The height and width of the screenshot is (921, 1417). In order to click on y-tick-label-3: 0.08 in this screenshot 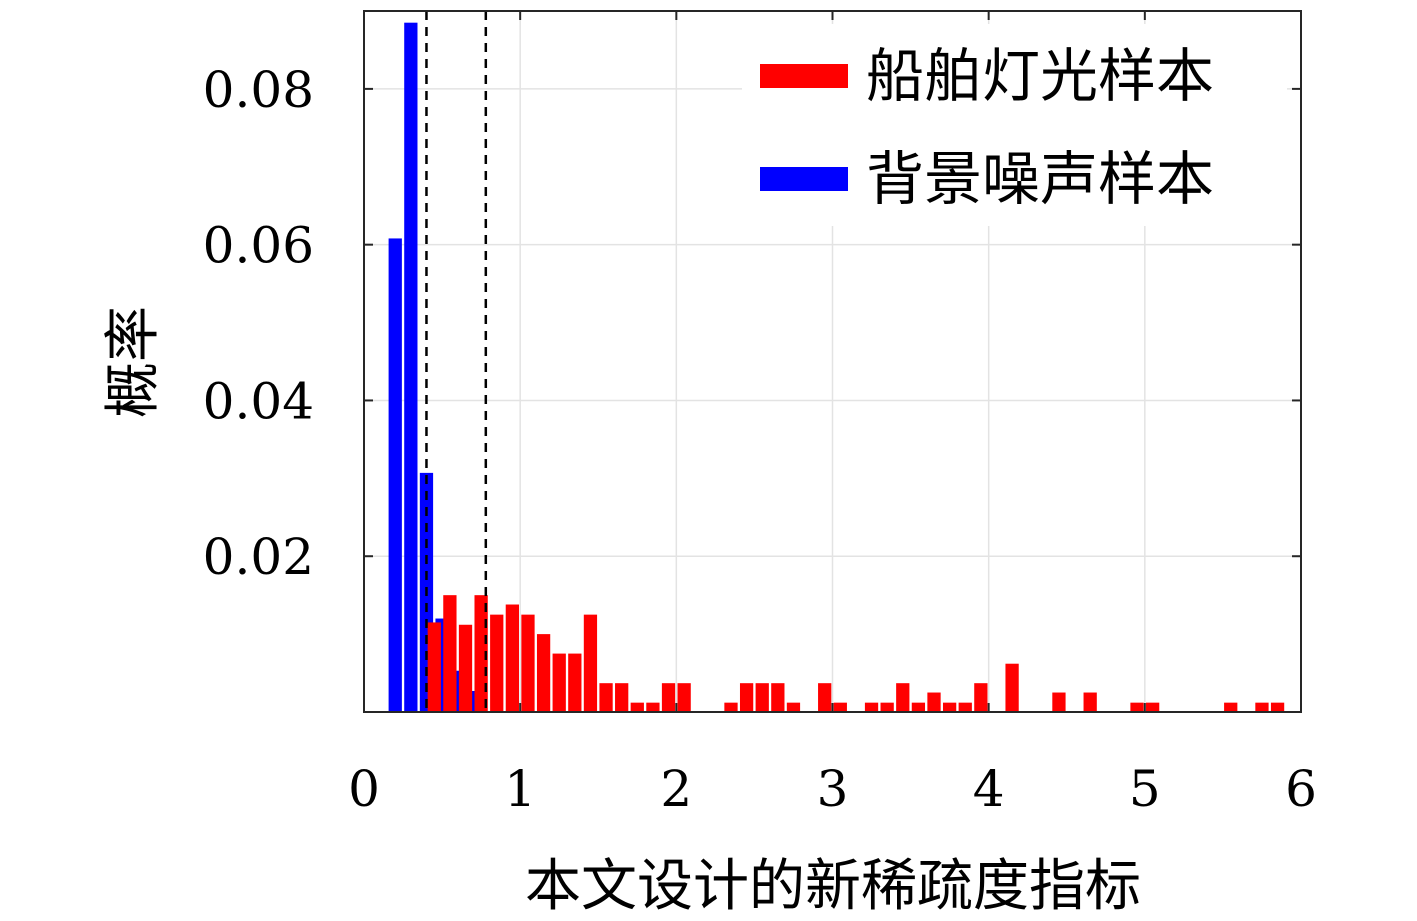, I will do `click(258, 90)`.